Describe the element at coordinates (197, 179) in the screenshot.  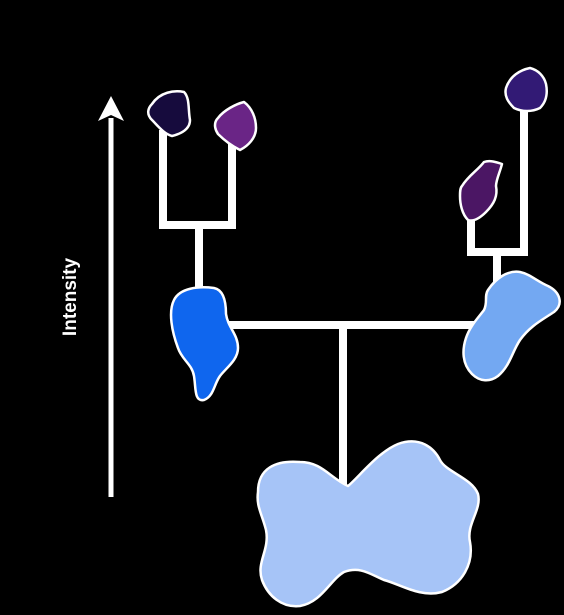
I see `mid-left-fork-line` at that location.